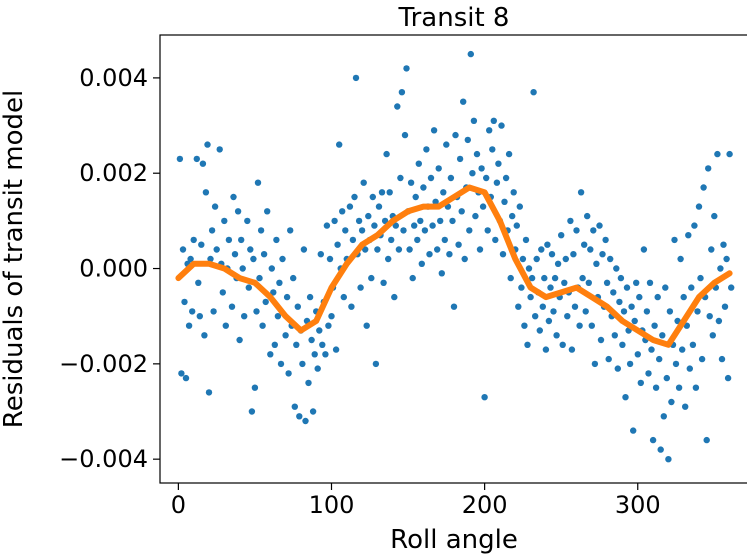  I want to click on y-tick-label: 0.000, so click(113, 269).